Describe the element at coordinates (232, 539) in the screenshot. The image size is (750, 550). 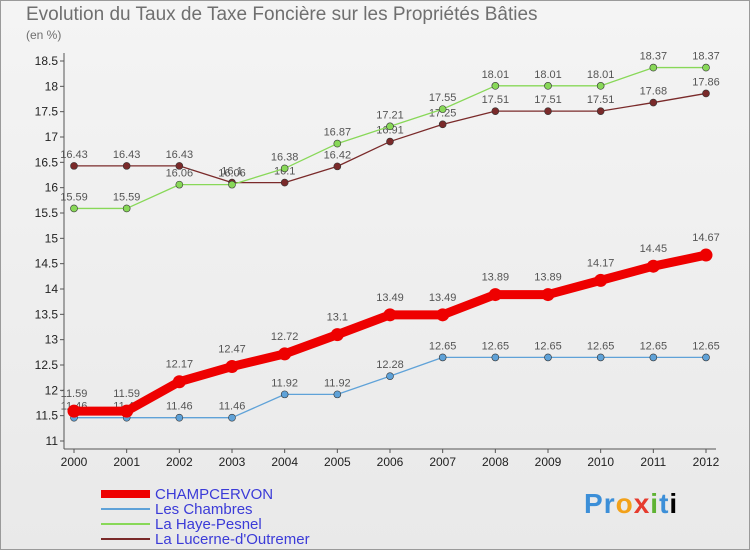
I see `legend-label: La Lucerne-d'Outremer` at that location.